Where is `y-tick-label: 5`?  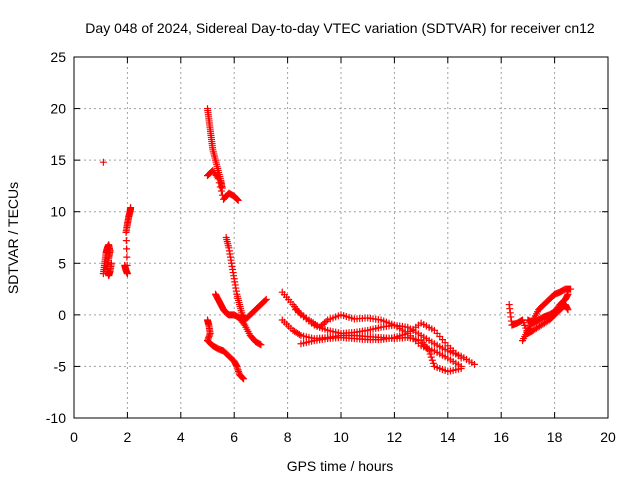
y-tick-label: 5 is located at coordinates (62, 263).